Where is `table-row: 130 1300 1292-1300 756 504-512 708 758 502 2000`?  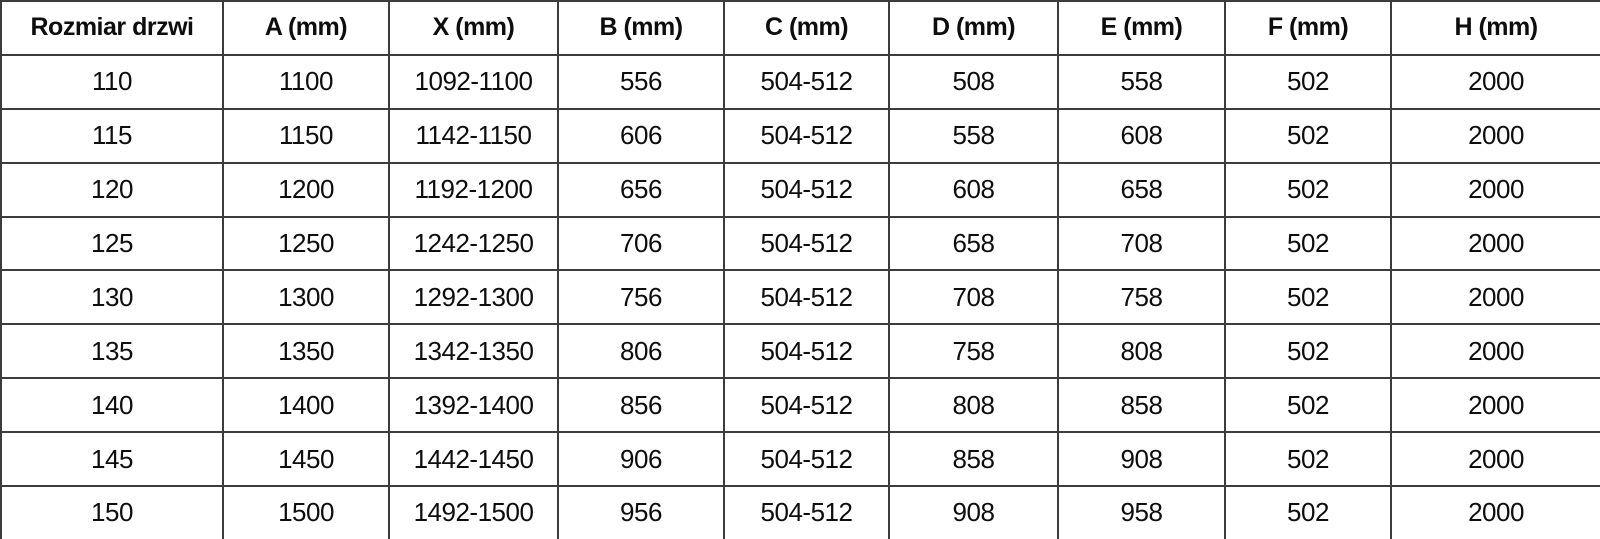
table-row: 130 1300 1292-1300 756 504-512 708 758 502 2000 is located at coordinates (800, 297).